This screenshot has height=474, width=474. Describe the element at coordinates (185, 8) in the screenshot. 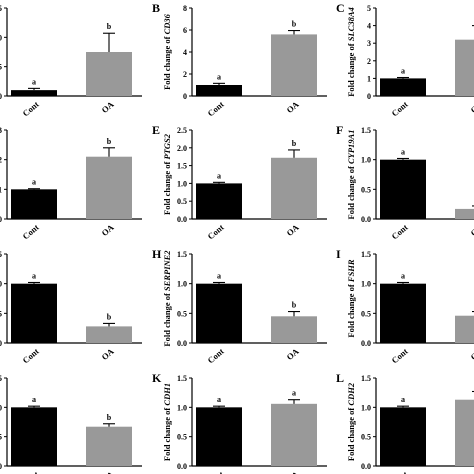

I see `y-tick-label: 8` at that location.